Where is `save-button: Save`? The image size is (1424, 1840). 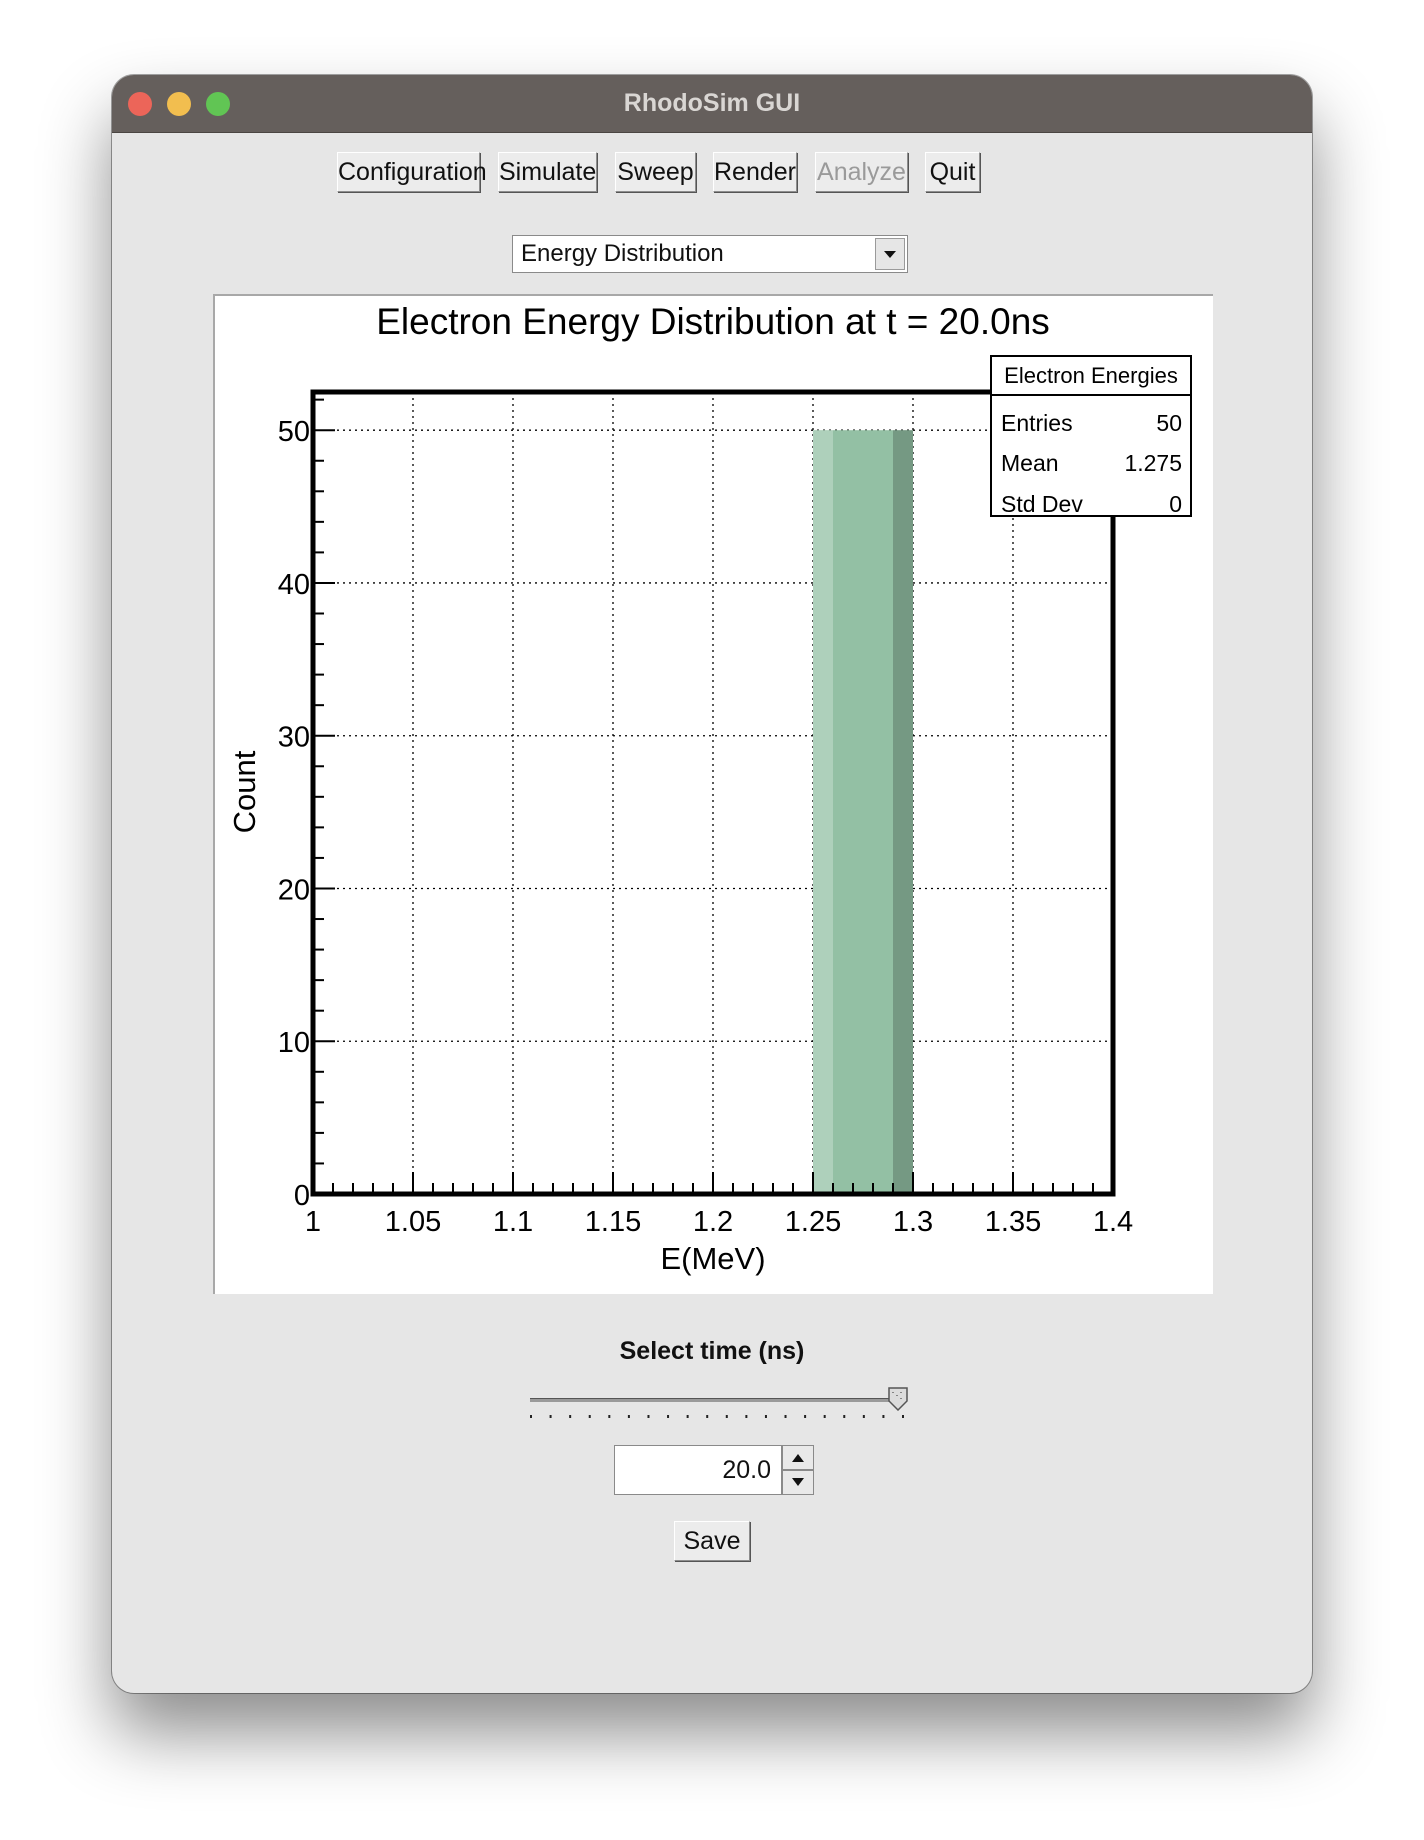 save-button: Save is located at coordinates (712, 1541).